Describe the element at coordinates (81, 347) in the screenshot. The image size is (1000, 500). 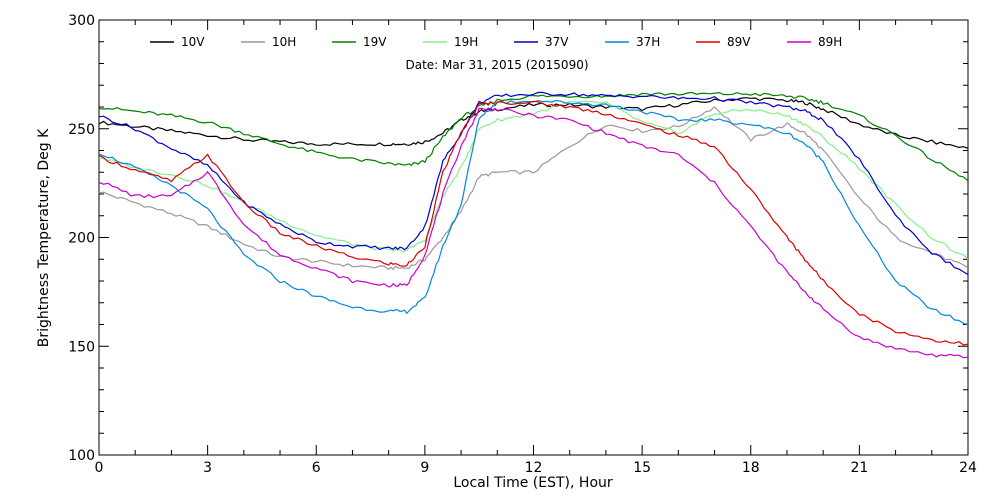
I see `y-tick-label: 150` at that location.